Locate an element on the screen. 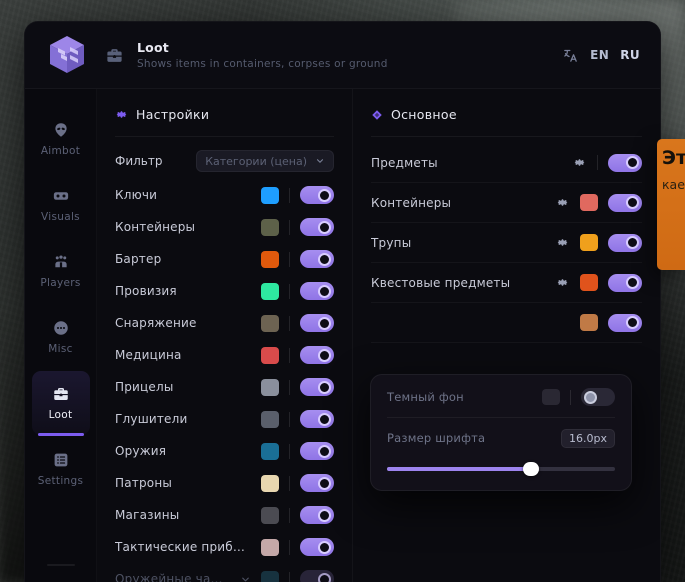 The height and width of the screenshot is (582, 685). settings-panel-header: Настройки is located at coordinates (224, 121).